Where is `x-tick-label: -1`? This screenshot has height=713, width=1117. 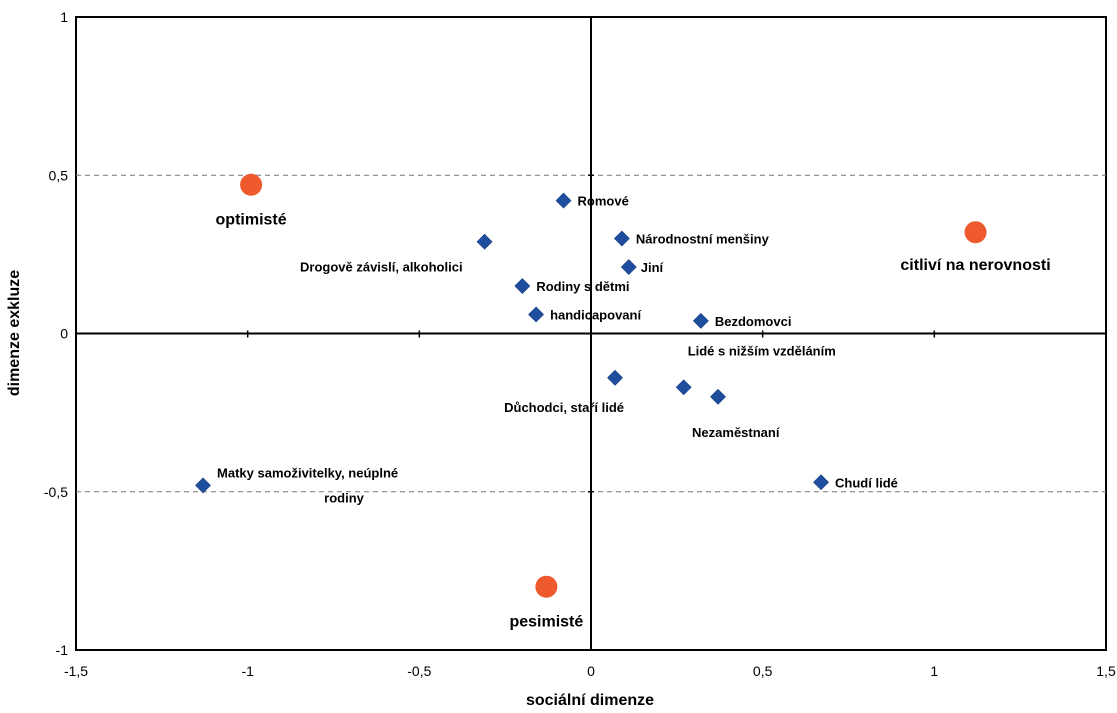
x-tick-label: -1 is located at coordinates (247, 671).